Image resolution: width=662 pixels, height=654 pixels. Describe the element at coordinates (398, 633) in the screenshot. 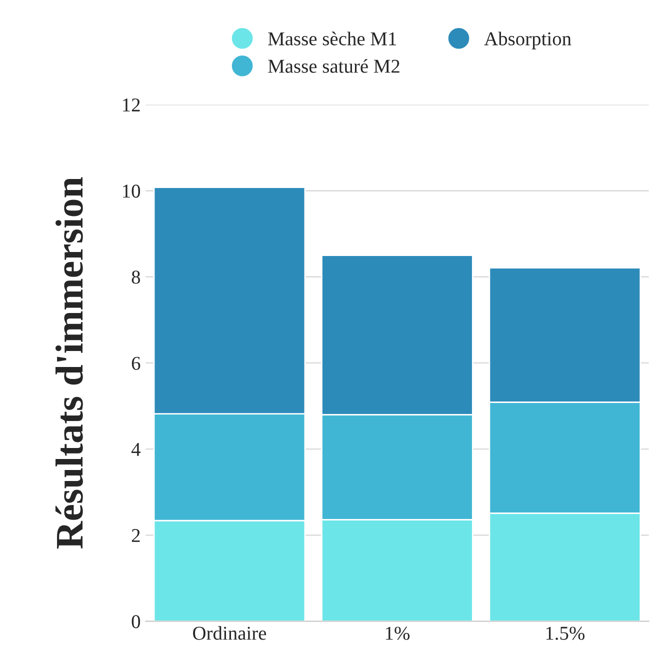

I see `x-tick-label: 1%` at that location.